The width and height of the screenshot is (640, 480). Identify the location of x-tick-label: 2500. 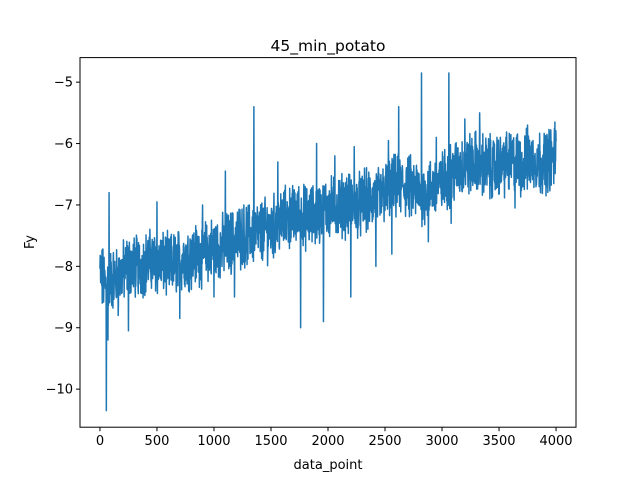
(384, 441).